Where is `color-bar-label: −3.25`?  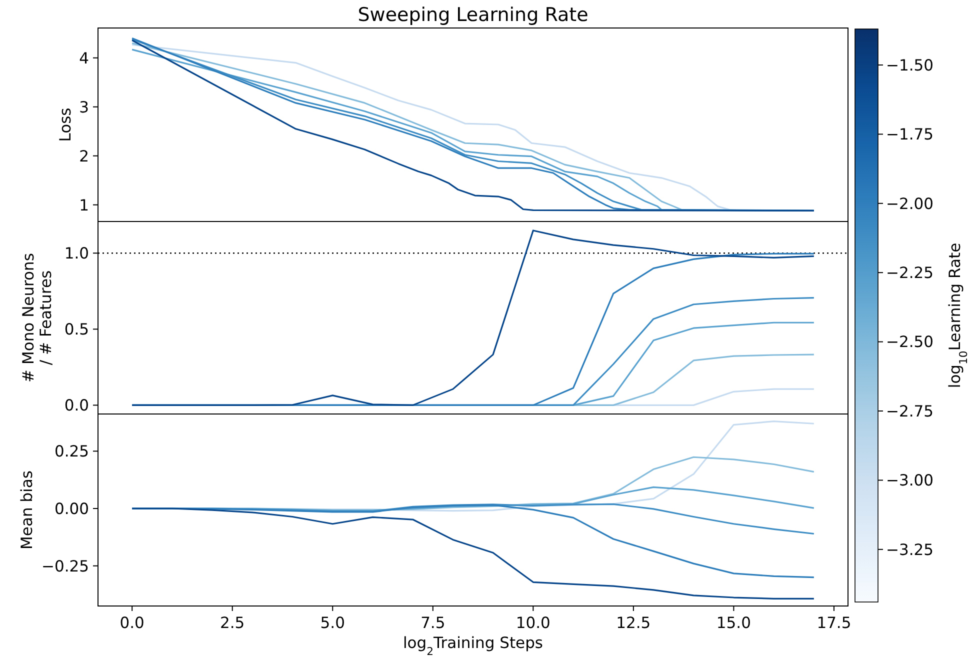 color-bar-label: −3.25 is located at coordinates (910, 549).